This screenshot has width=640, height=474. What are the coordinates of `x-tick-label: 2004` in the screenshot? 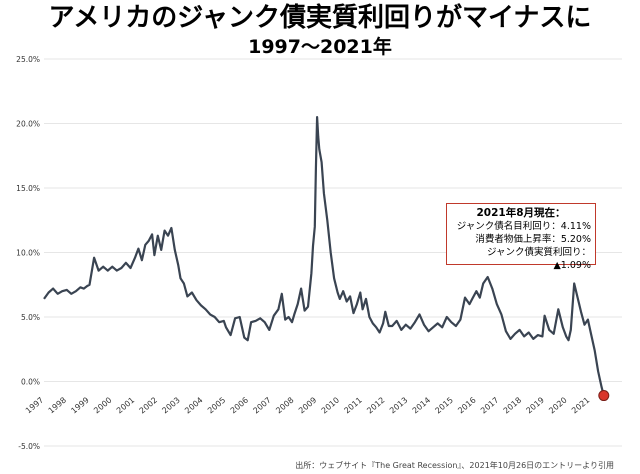 It's located at (193, 405).